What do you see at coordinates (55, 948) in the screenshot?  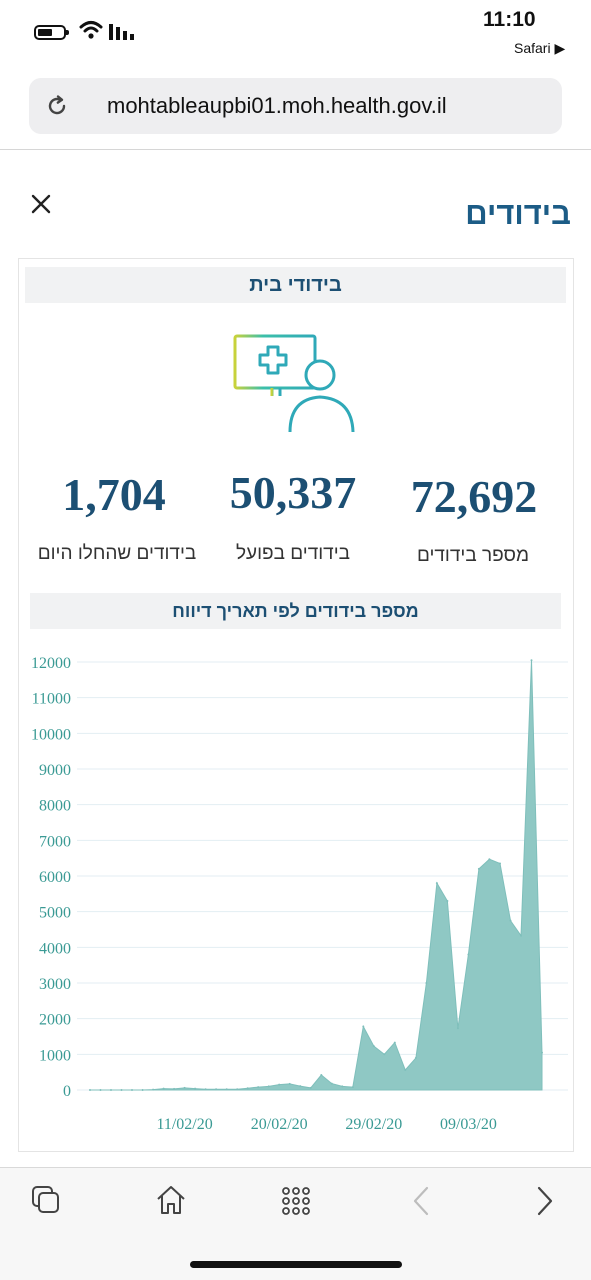 I see `y-tick-label: 4000` at bounding box center [55, 948].